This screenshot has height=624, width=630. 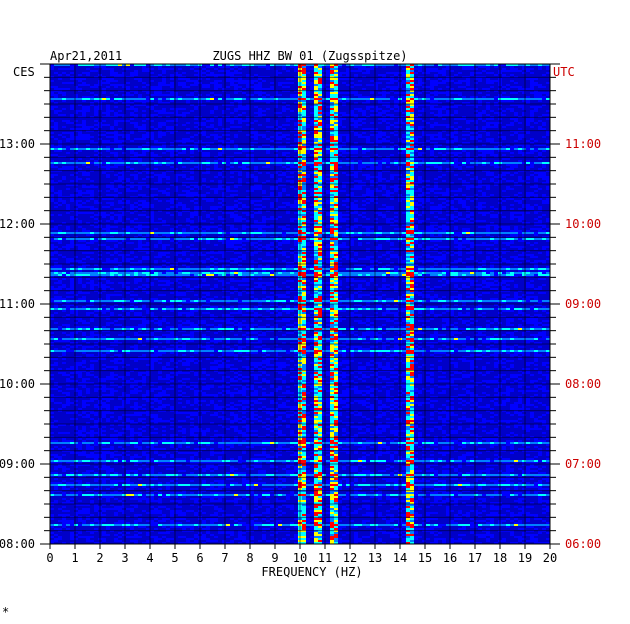 What do you see at coordinates (583, 544) in the screenshot?
I see `right-tick-label: 06:00` at bounding box center [583, 544].